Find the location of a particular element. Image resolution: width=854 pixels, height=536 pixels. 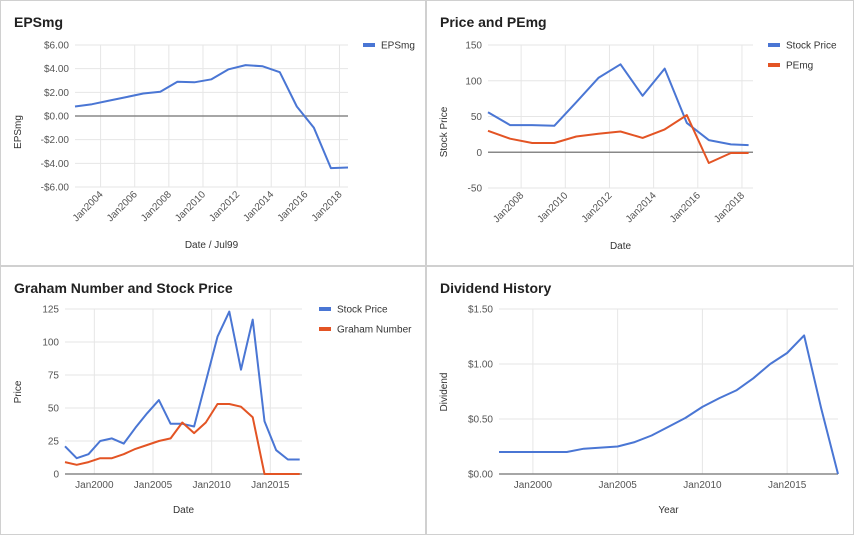

series-line-graham-number is located at coordinates (182, 439).